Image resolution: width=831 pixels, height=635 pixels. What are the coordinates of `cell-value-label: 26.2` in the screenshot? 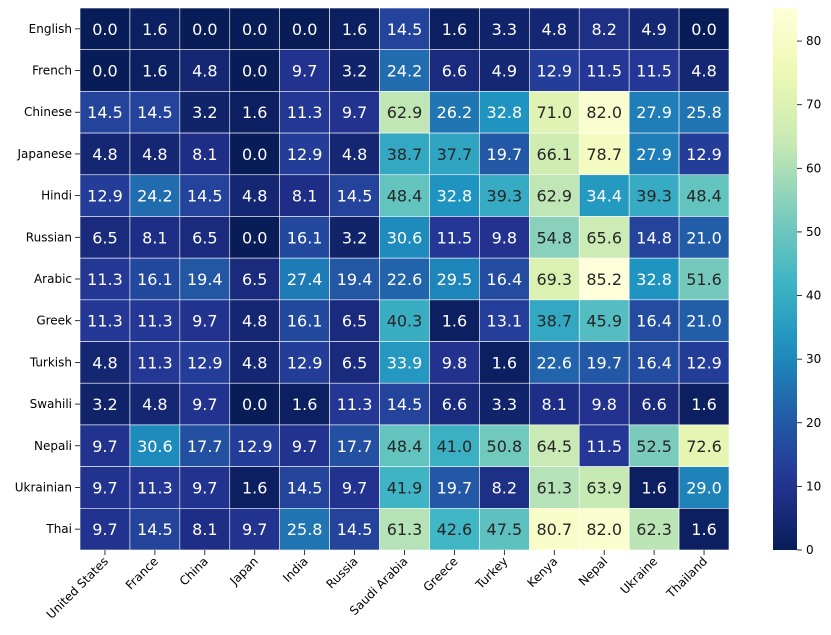 It's located at (455, 112).